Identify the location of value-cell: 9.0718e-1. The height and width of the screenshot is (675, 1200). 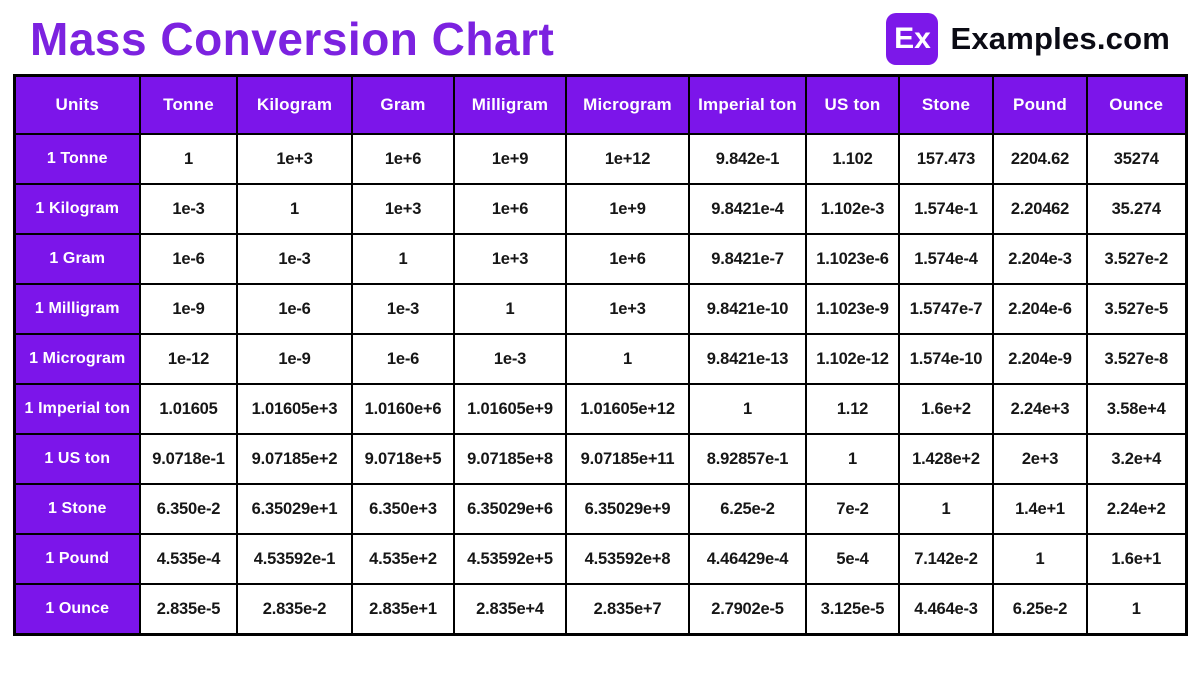
(188, 459).